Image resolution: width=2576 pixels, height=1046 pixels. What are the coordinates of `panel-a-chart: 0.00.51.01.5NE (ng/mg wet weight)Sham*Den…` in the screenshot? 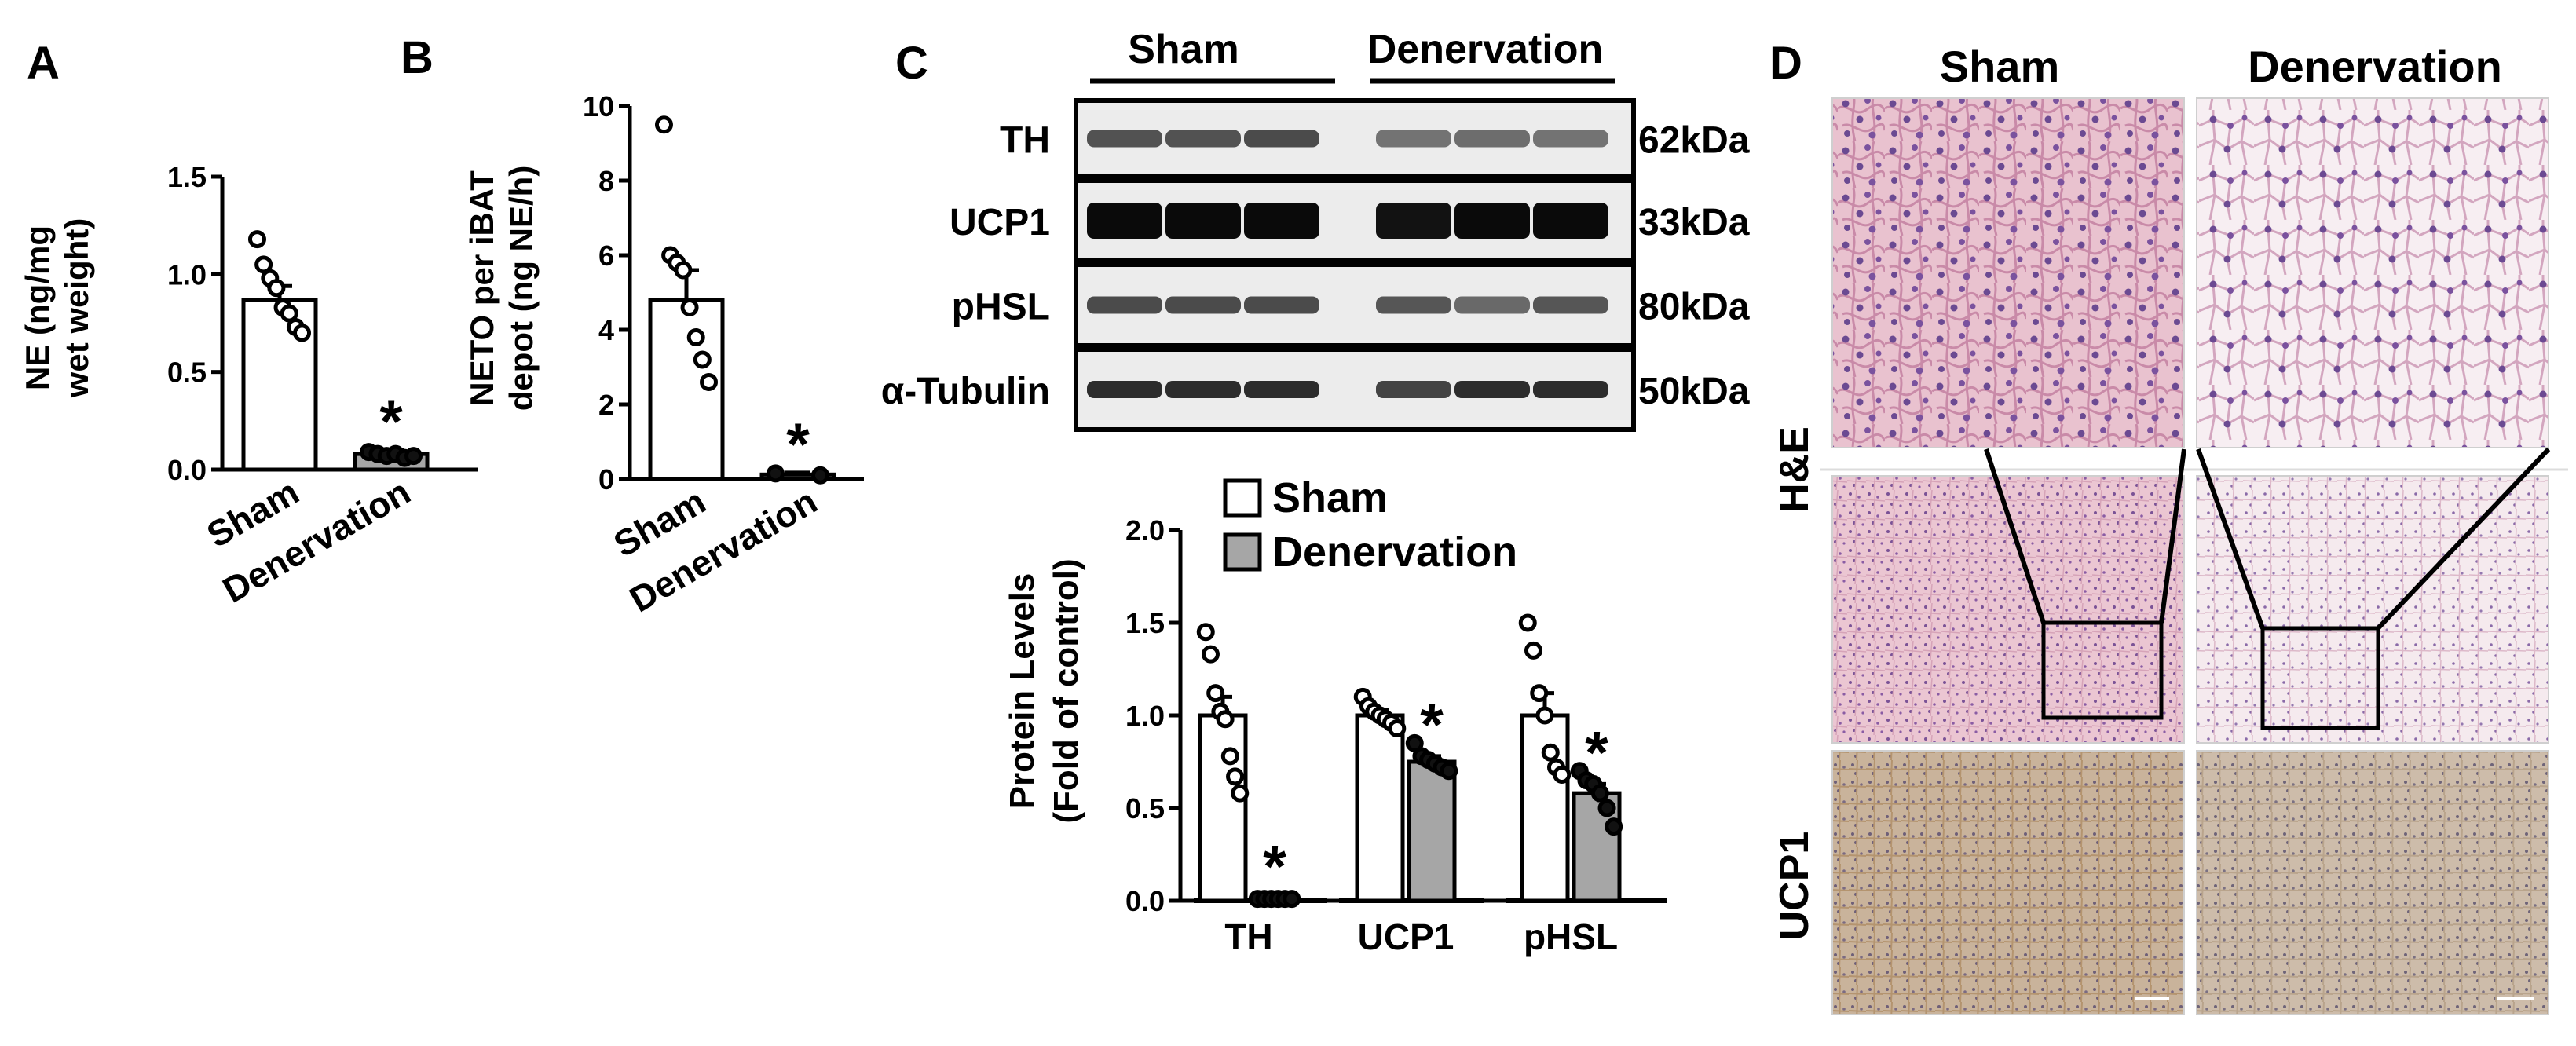 It's located at (248, 386).